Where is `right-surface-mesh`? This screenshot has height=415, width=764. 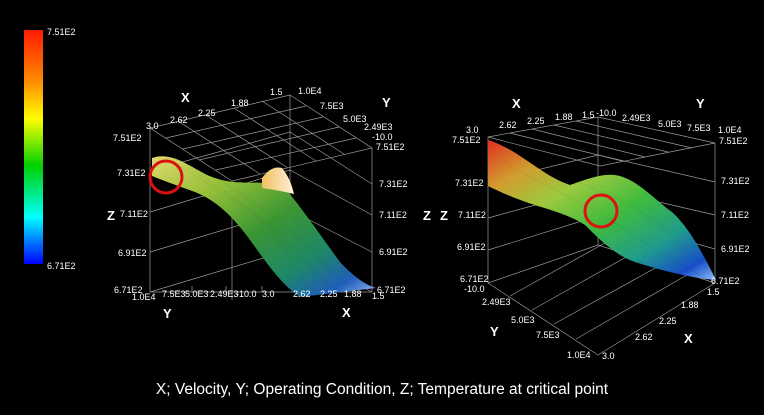
right-surface-mesh is located at coordinates (604, 212).